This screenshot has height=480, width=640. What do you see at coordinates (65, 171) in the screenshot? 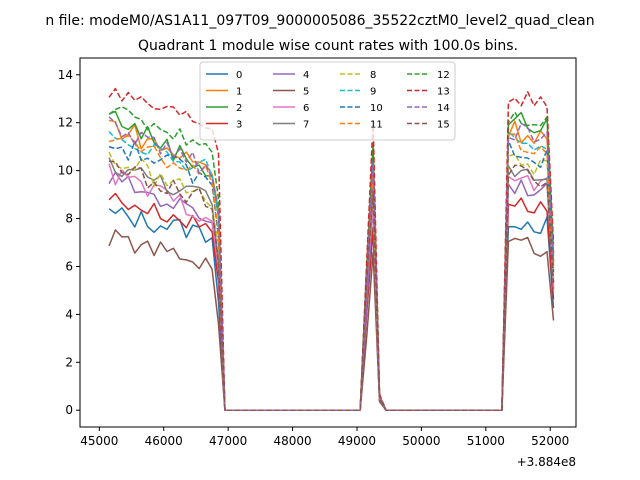
I see `y-tick-label: 10` at bounding box center [65, 171].